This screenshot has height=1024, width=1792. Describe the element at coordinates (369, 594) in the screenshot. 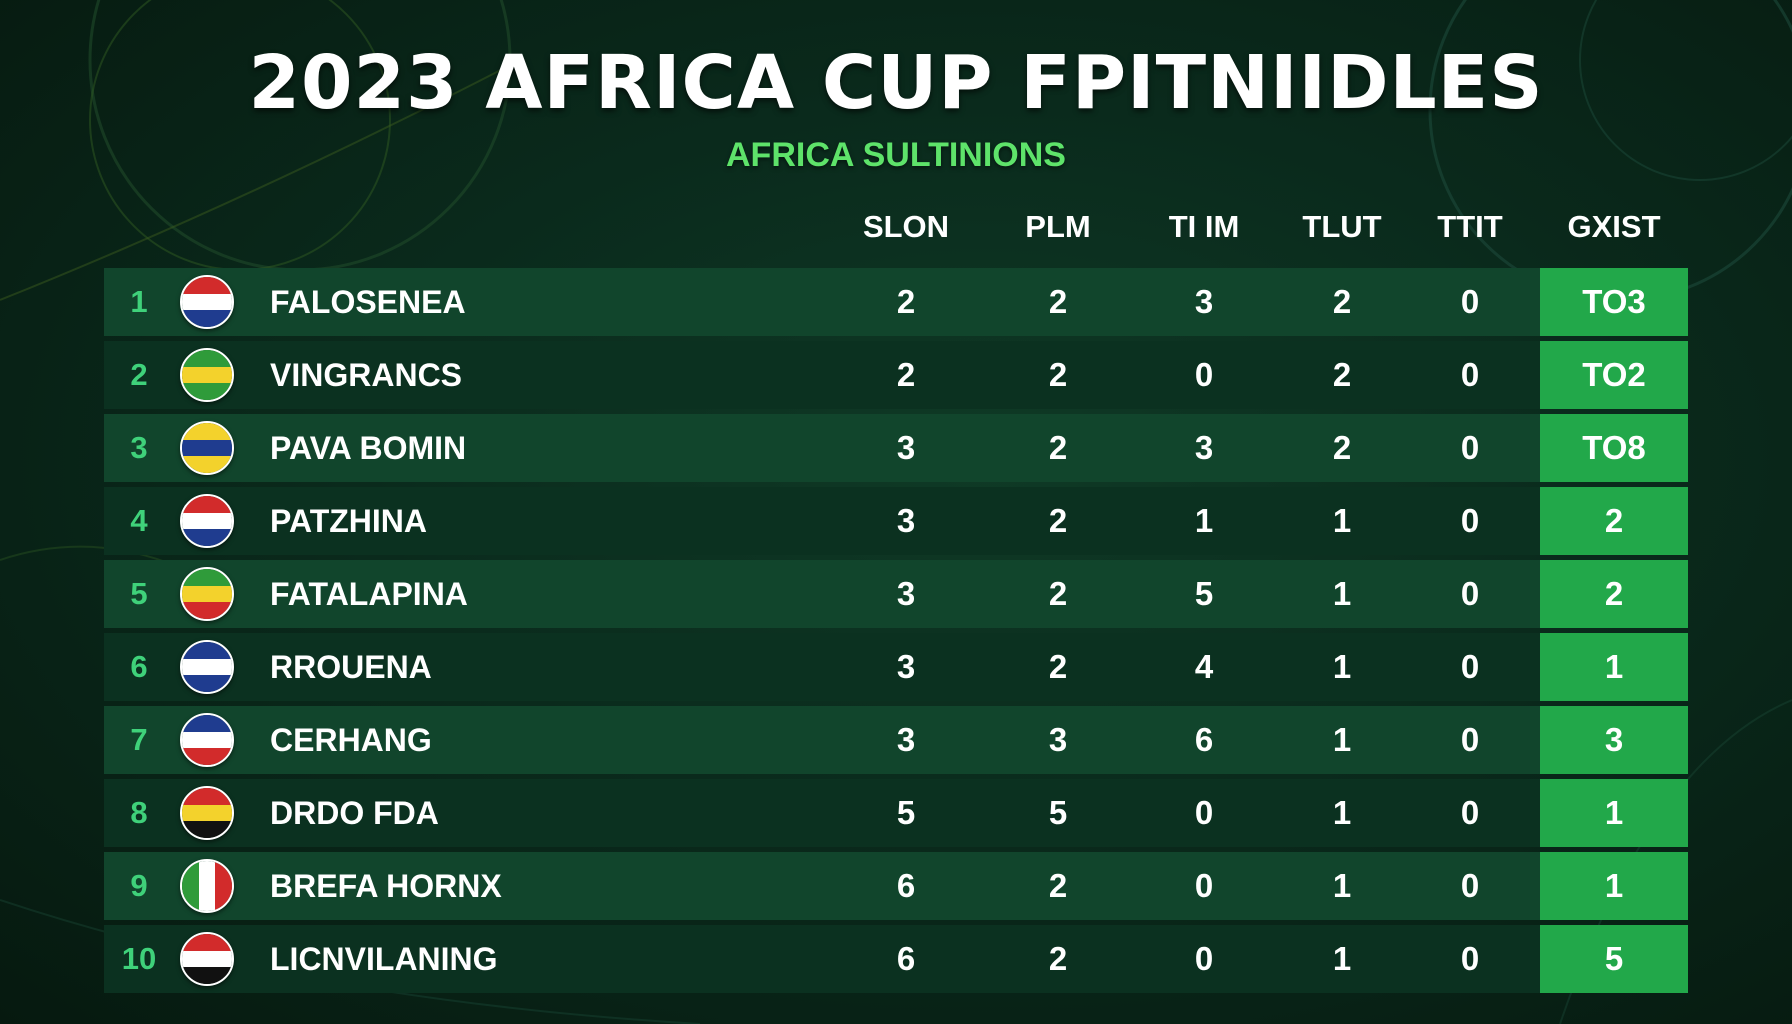

I see `team-name: FATALAPINA` at that location.